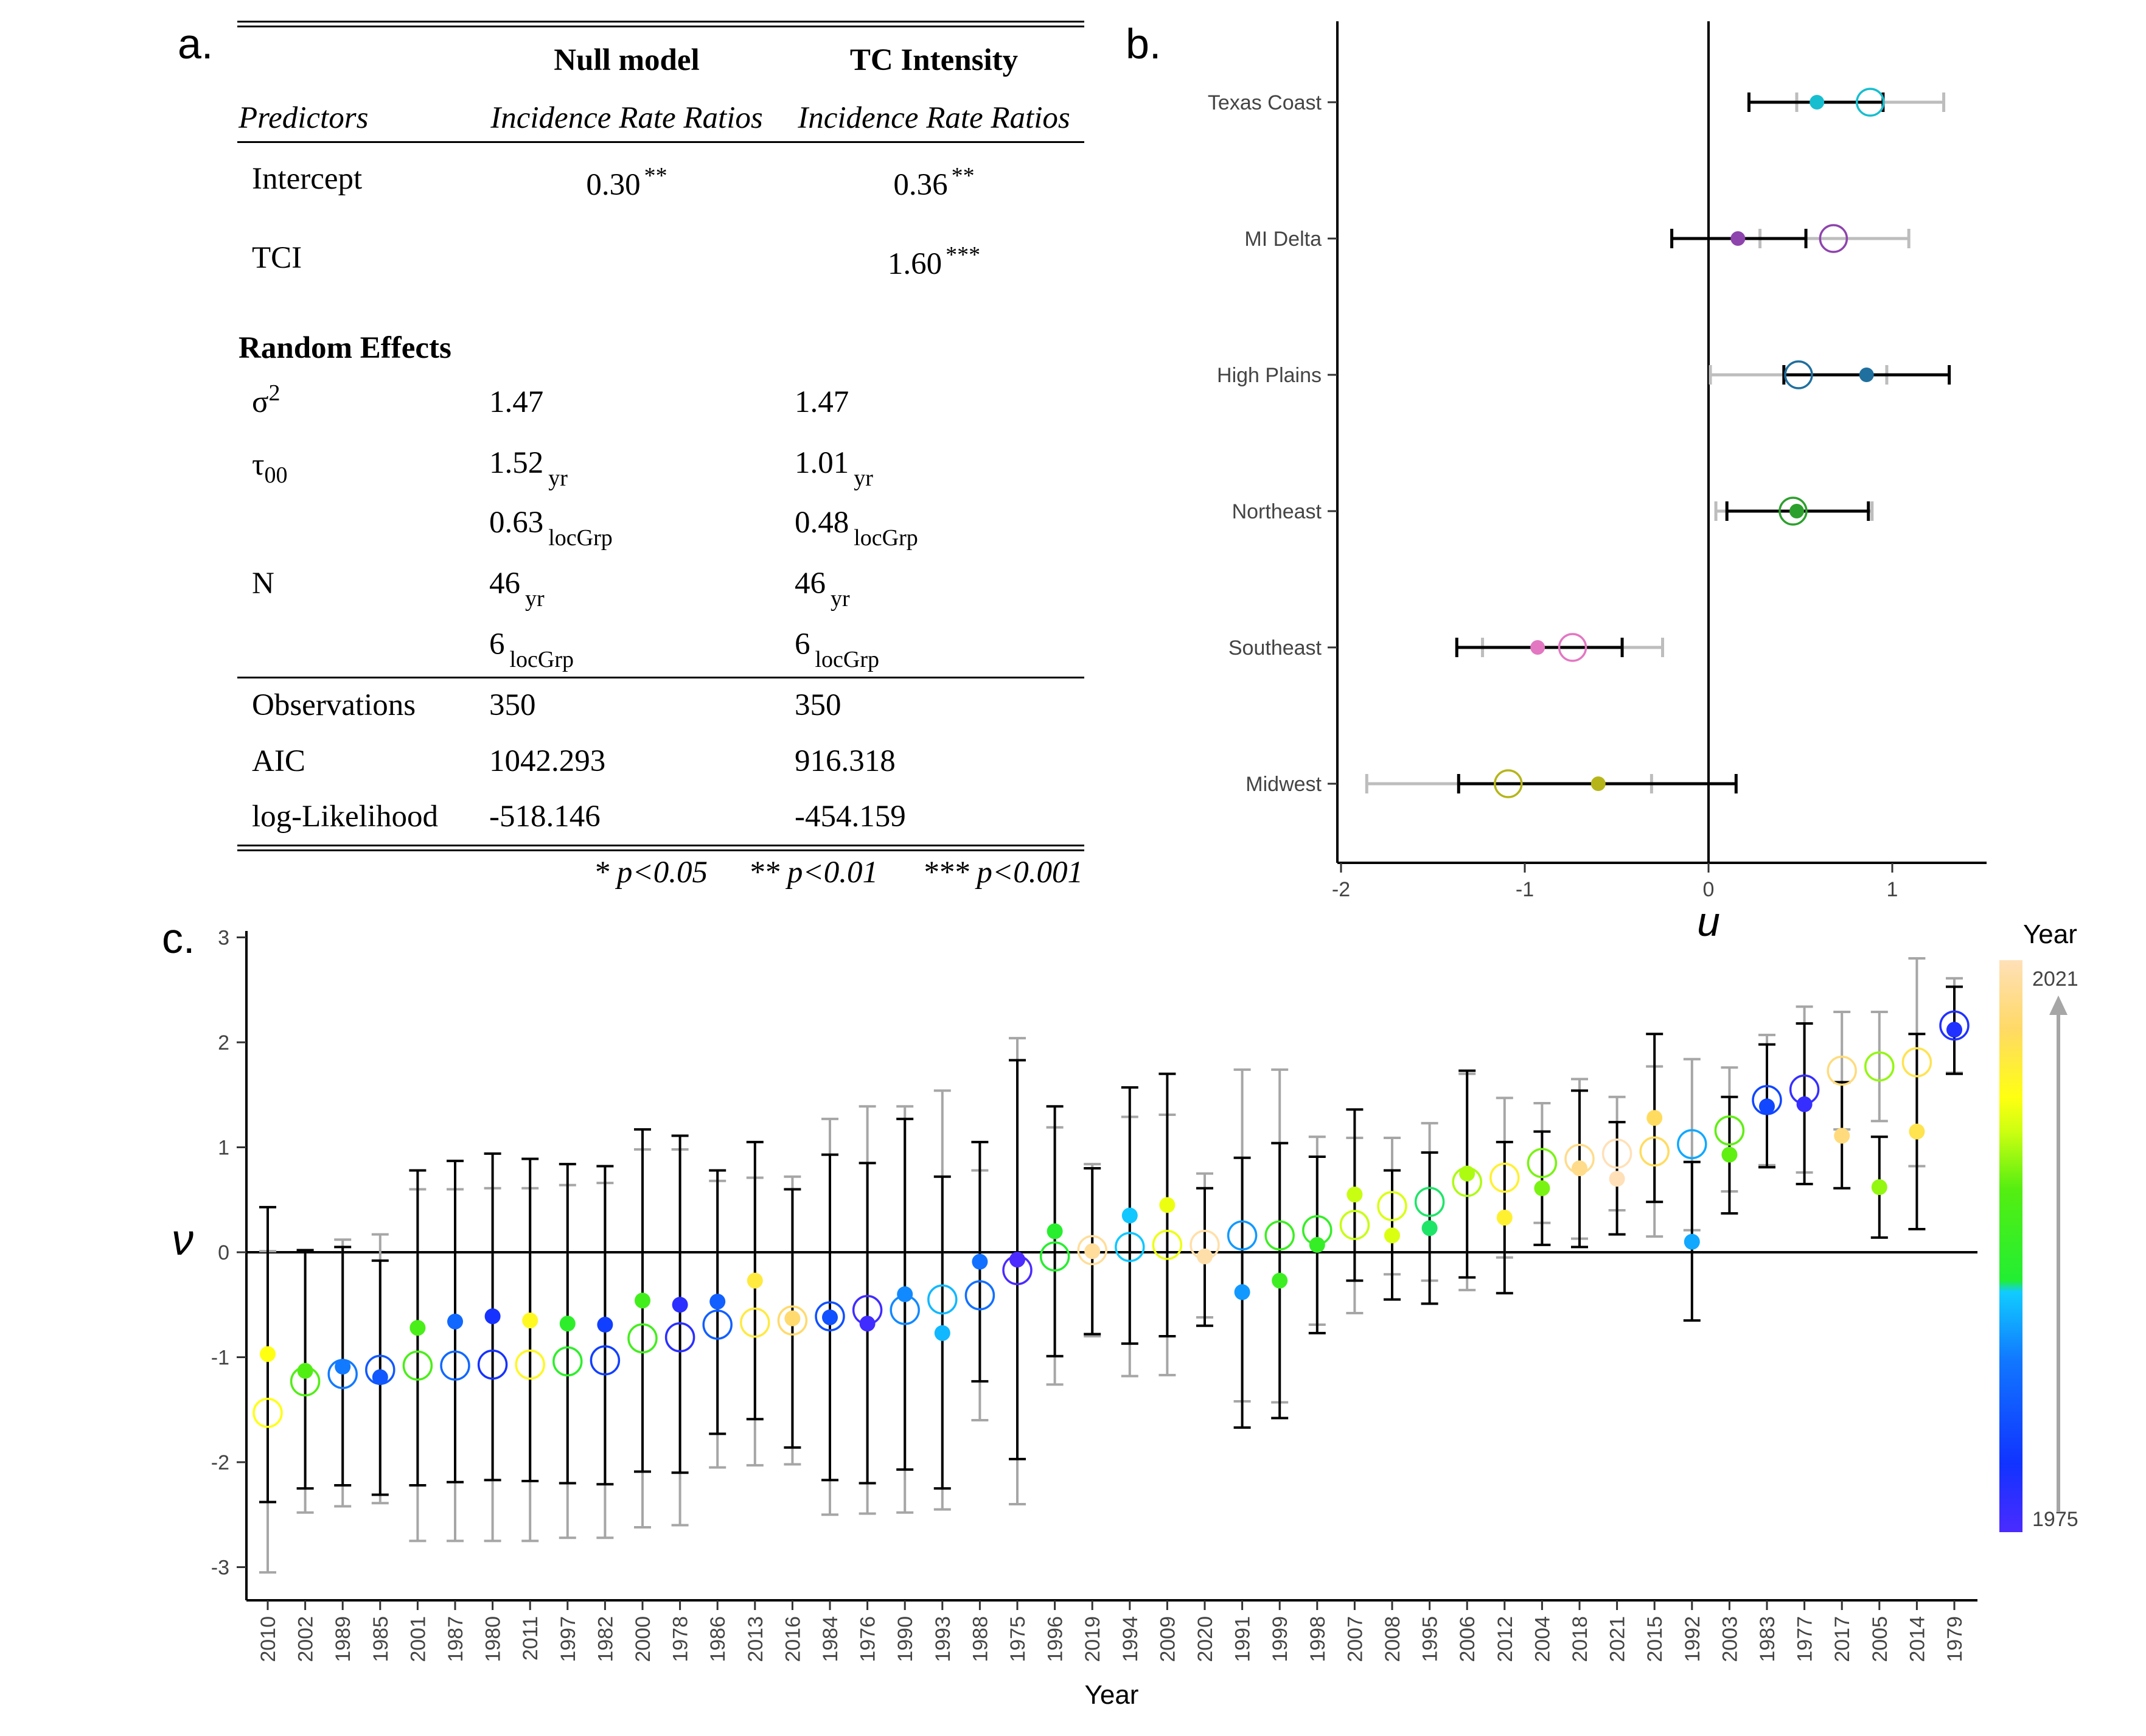 The height and width of the screenshot is (1736, 2146). I want to click on c-y-tick-label: 0, so click(223, 1252).